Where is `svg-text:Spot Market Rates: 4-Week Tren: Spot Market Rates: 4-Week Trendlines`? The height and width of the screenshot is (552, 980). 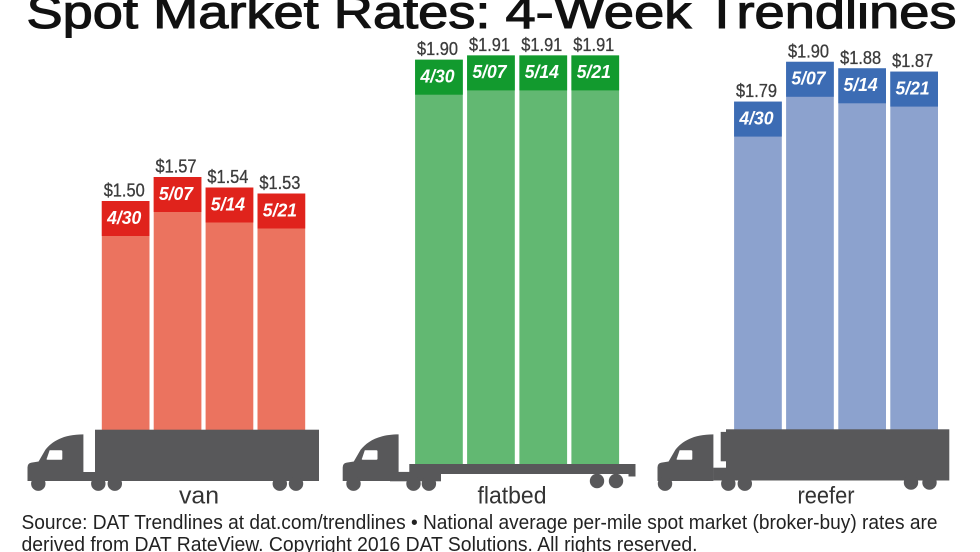 svg-text:Spot Market Rates: 4-Week Tren: Spot Market Rates: 4-Week Trendlines is located at coordinates (492, 19).